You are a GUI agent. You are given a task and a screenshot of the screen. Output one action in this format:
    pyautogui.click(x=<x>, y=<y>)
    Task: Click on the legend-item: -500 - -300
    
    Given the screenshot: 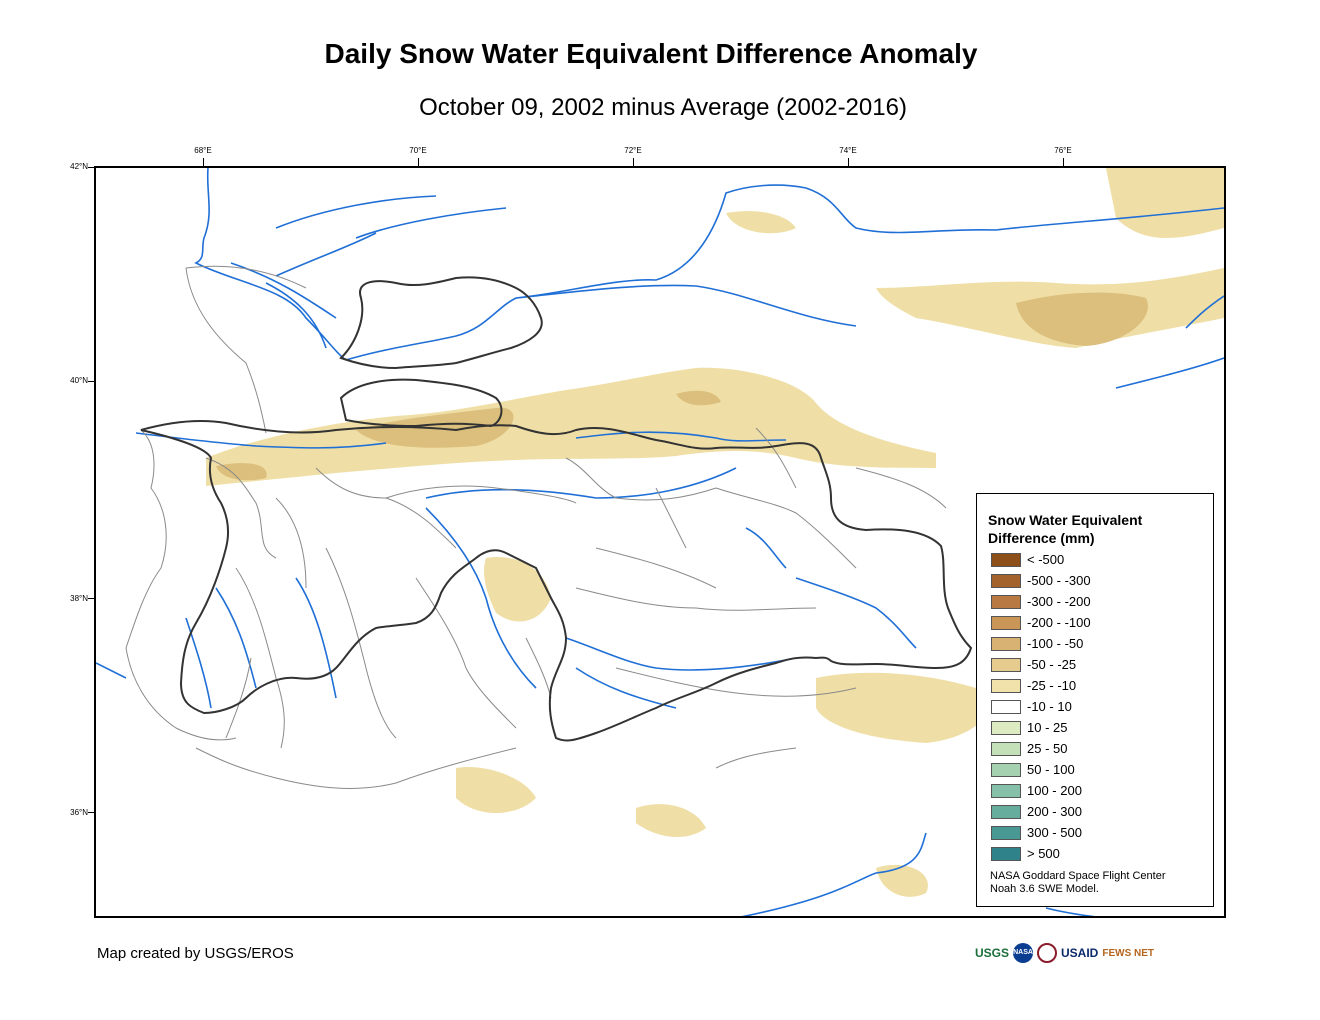 What is the action you would take?
    pyautogui.click(x=1041, y=580)
    